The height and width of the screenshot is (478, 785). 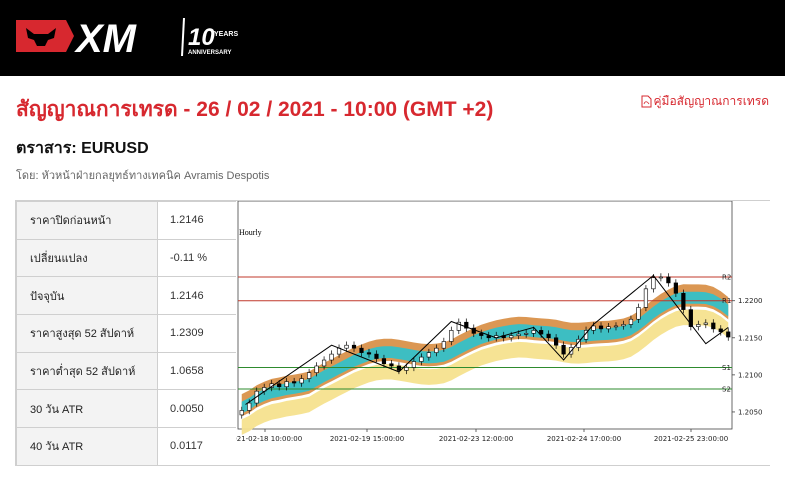 What do you see at coordinates (197, 446) in the screenshot?
I see `stat-value: 0.0117` at bounding box center [197, 446].